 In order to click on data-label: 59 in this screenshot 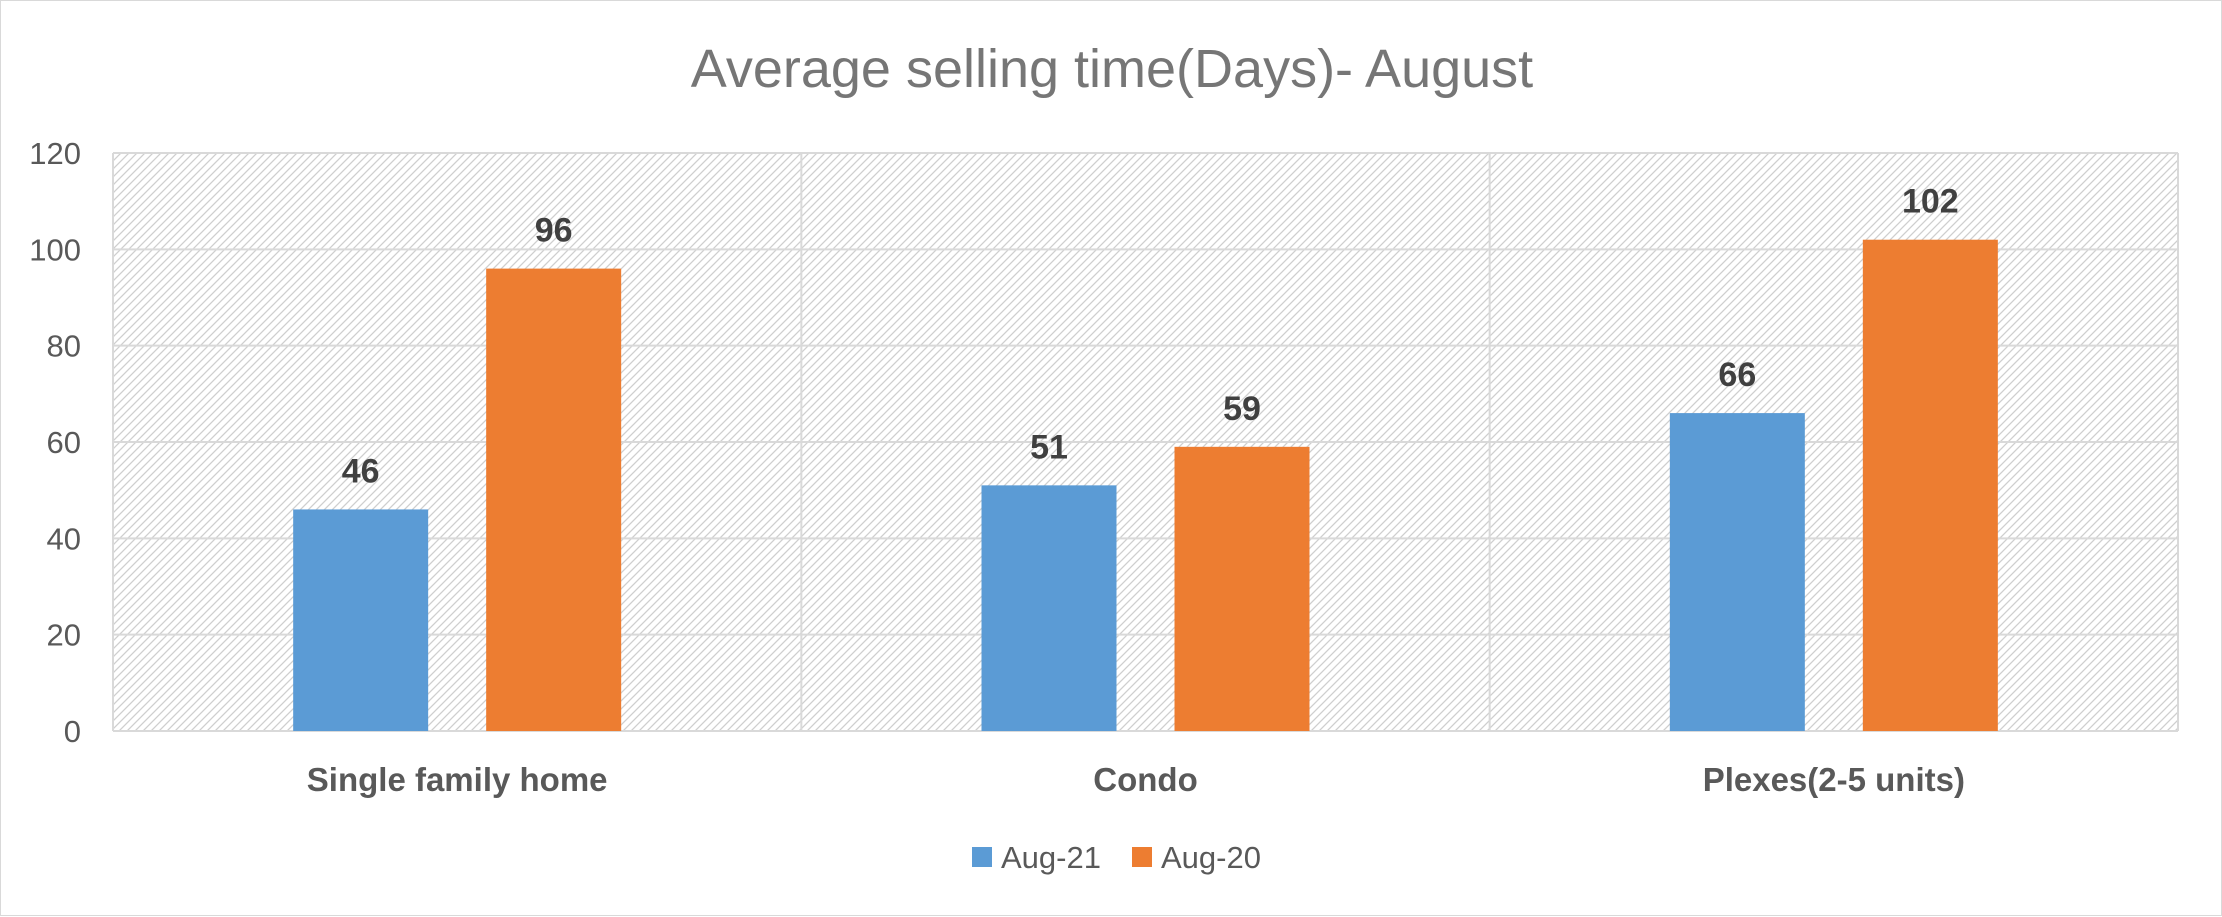, I will do `click(1242, 409)`.